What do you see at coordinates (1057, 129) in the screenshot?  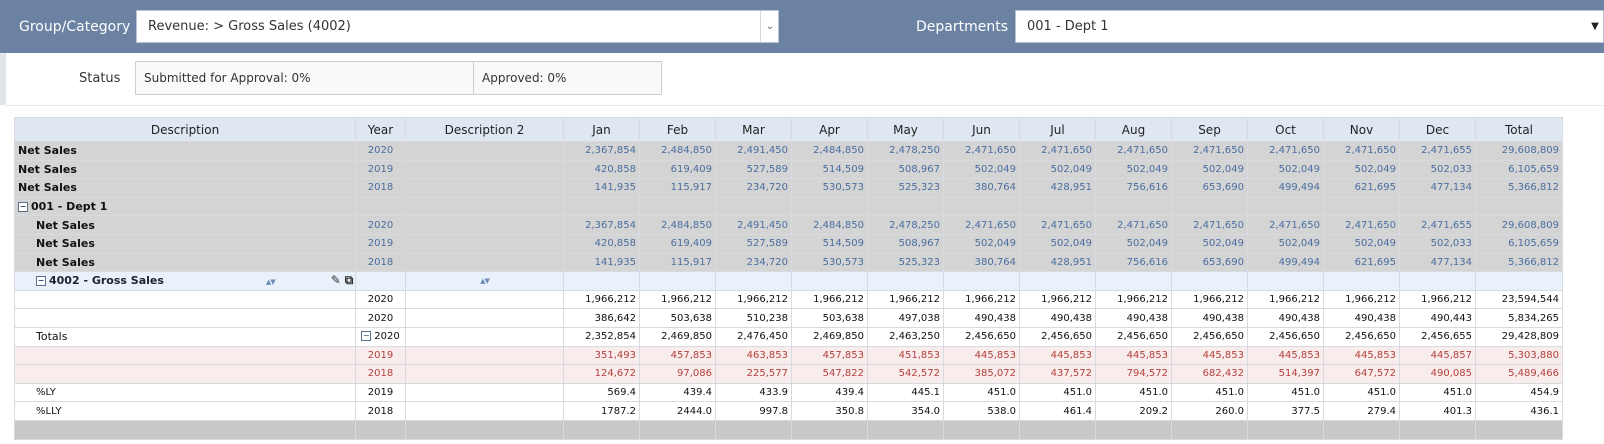 I see `column-header-jul: Jul` at bounding box center [1057, 129].